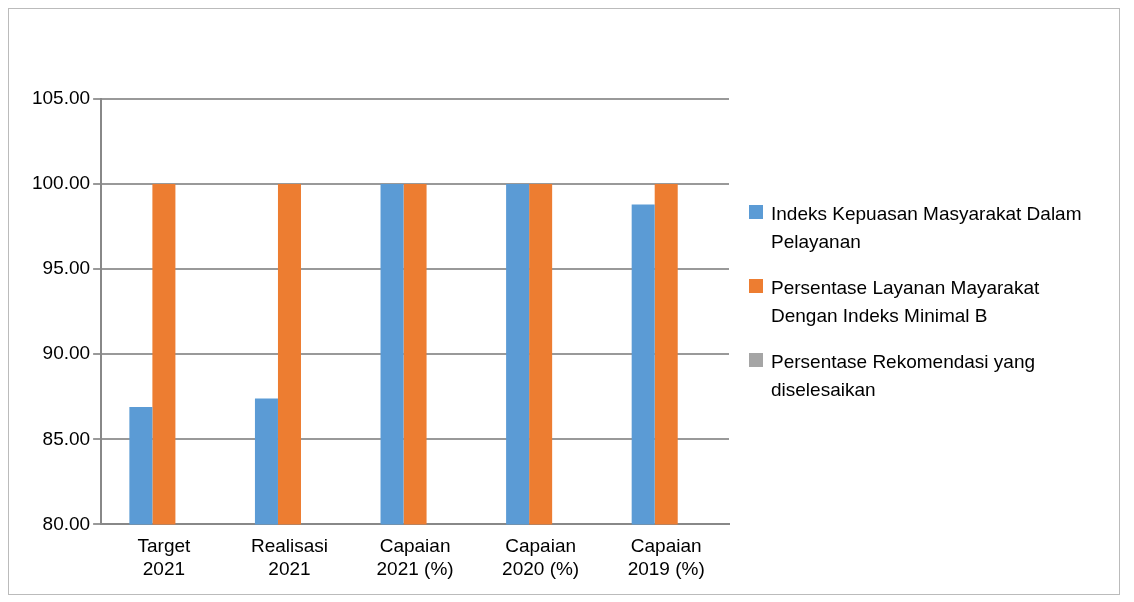 This screenshot has height=602, width=1134. What do you see at coordinates (66, 523) in the screenshot?
I see `y-tick-label: 80.00` at bounding box center [66, 523].